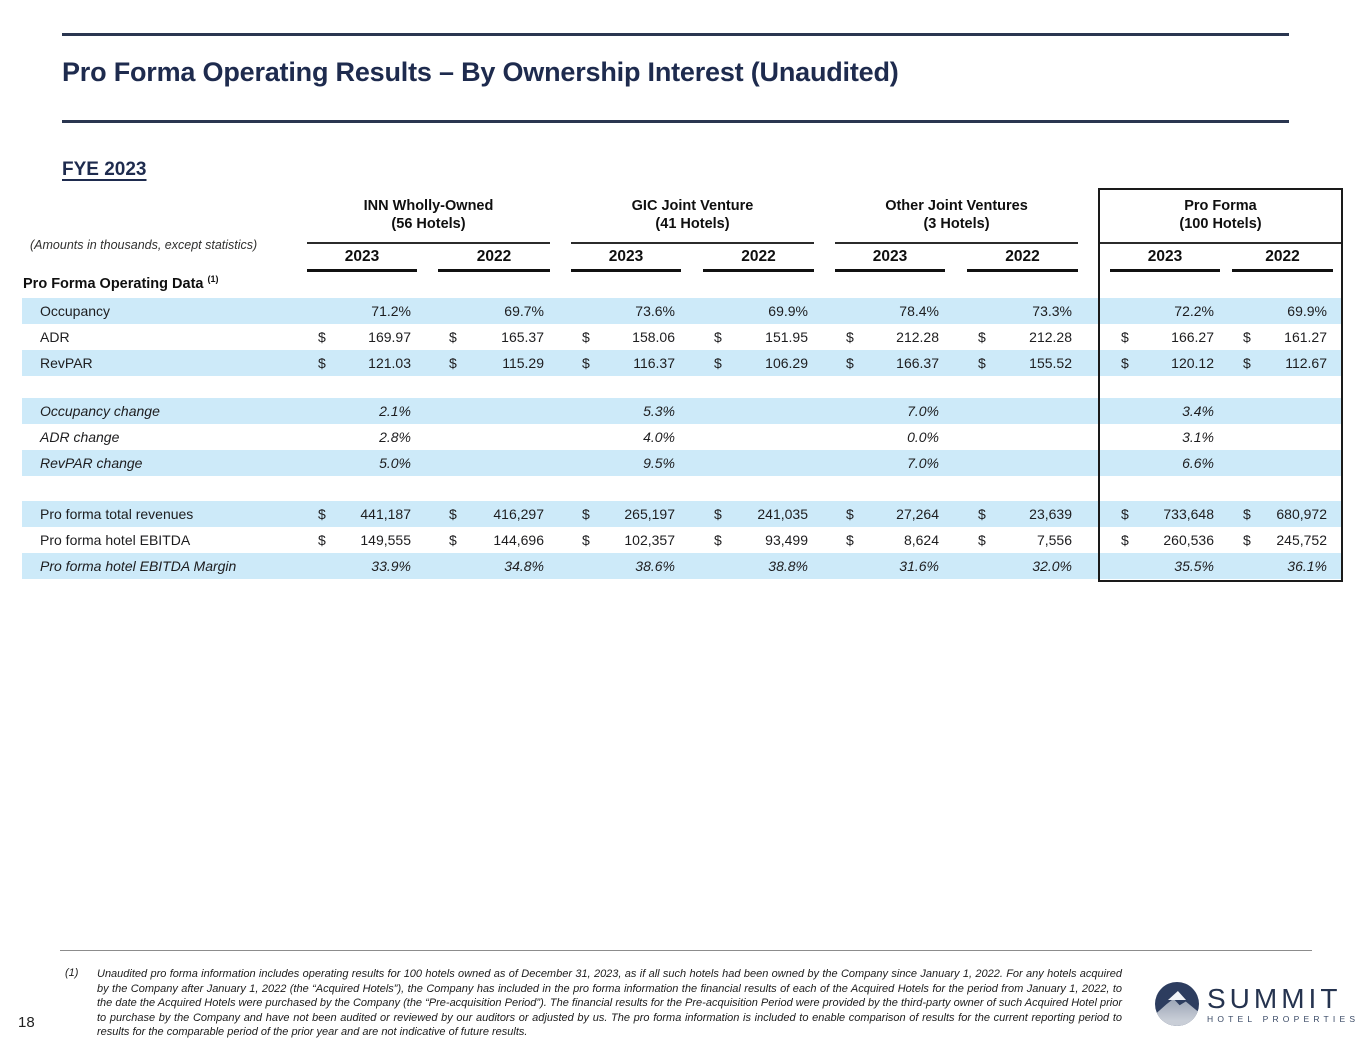 This screenshot has height=1055, width=1365. I want to click on summit-logo: SUMMIT HOTEL PROPERTIES, so click(1257, 1004).